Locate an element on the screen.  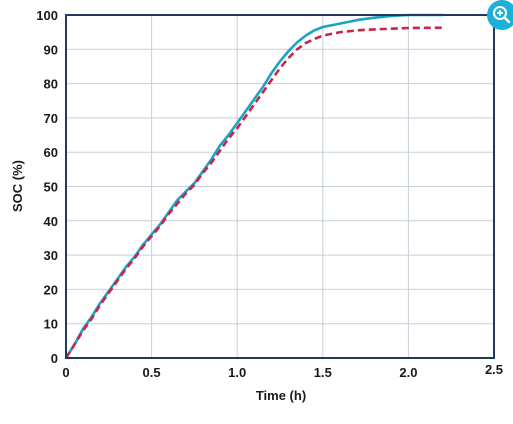
x-tick-label: 0 is located at coordinates (65, 372).